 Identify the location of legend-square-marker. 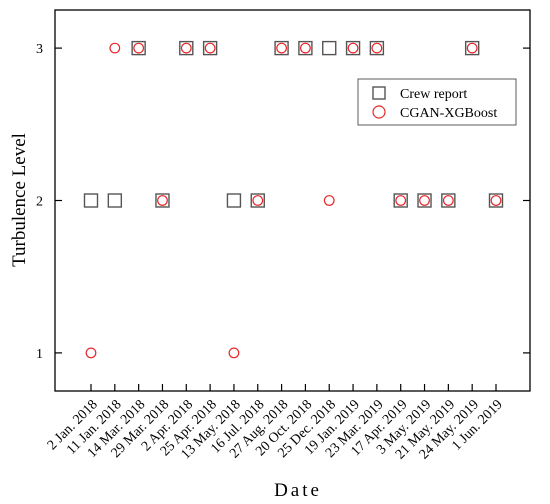
(379, 93).